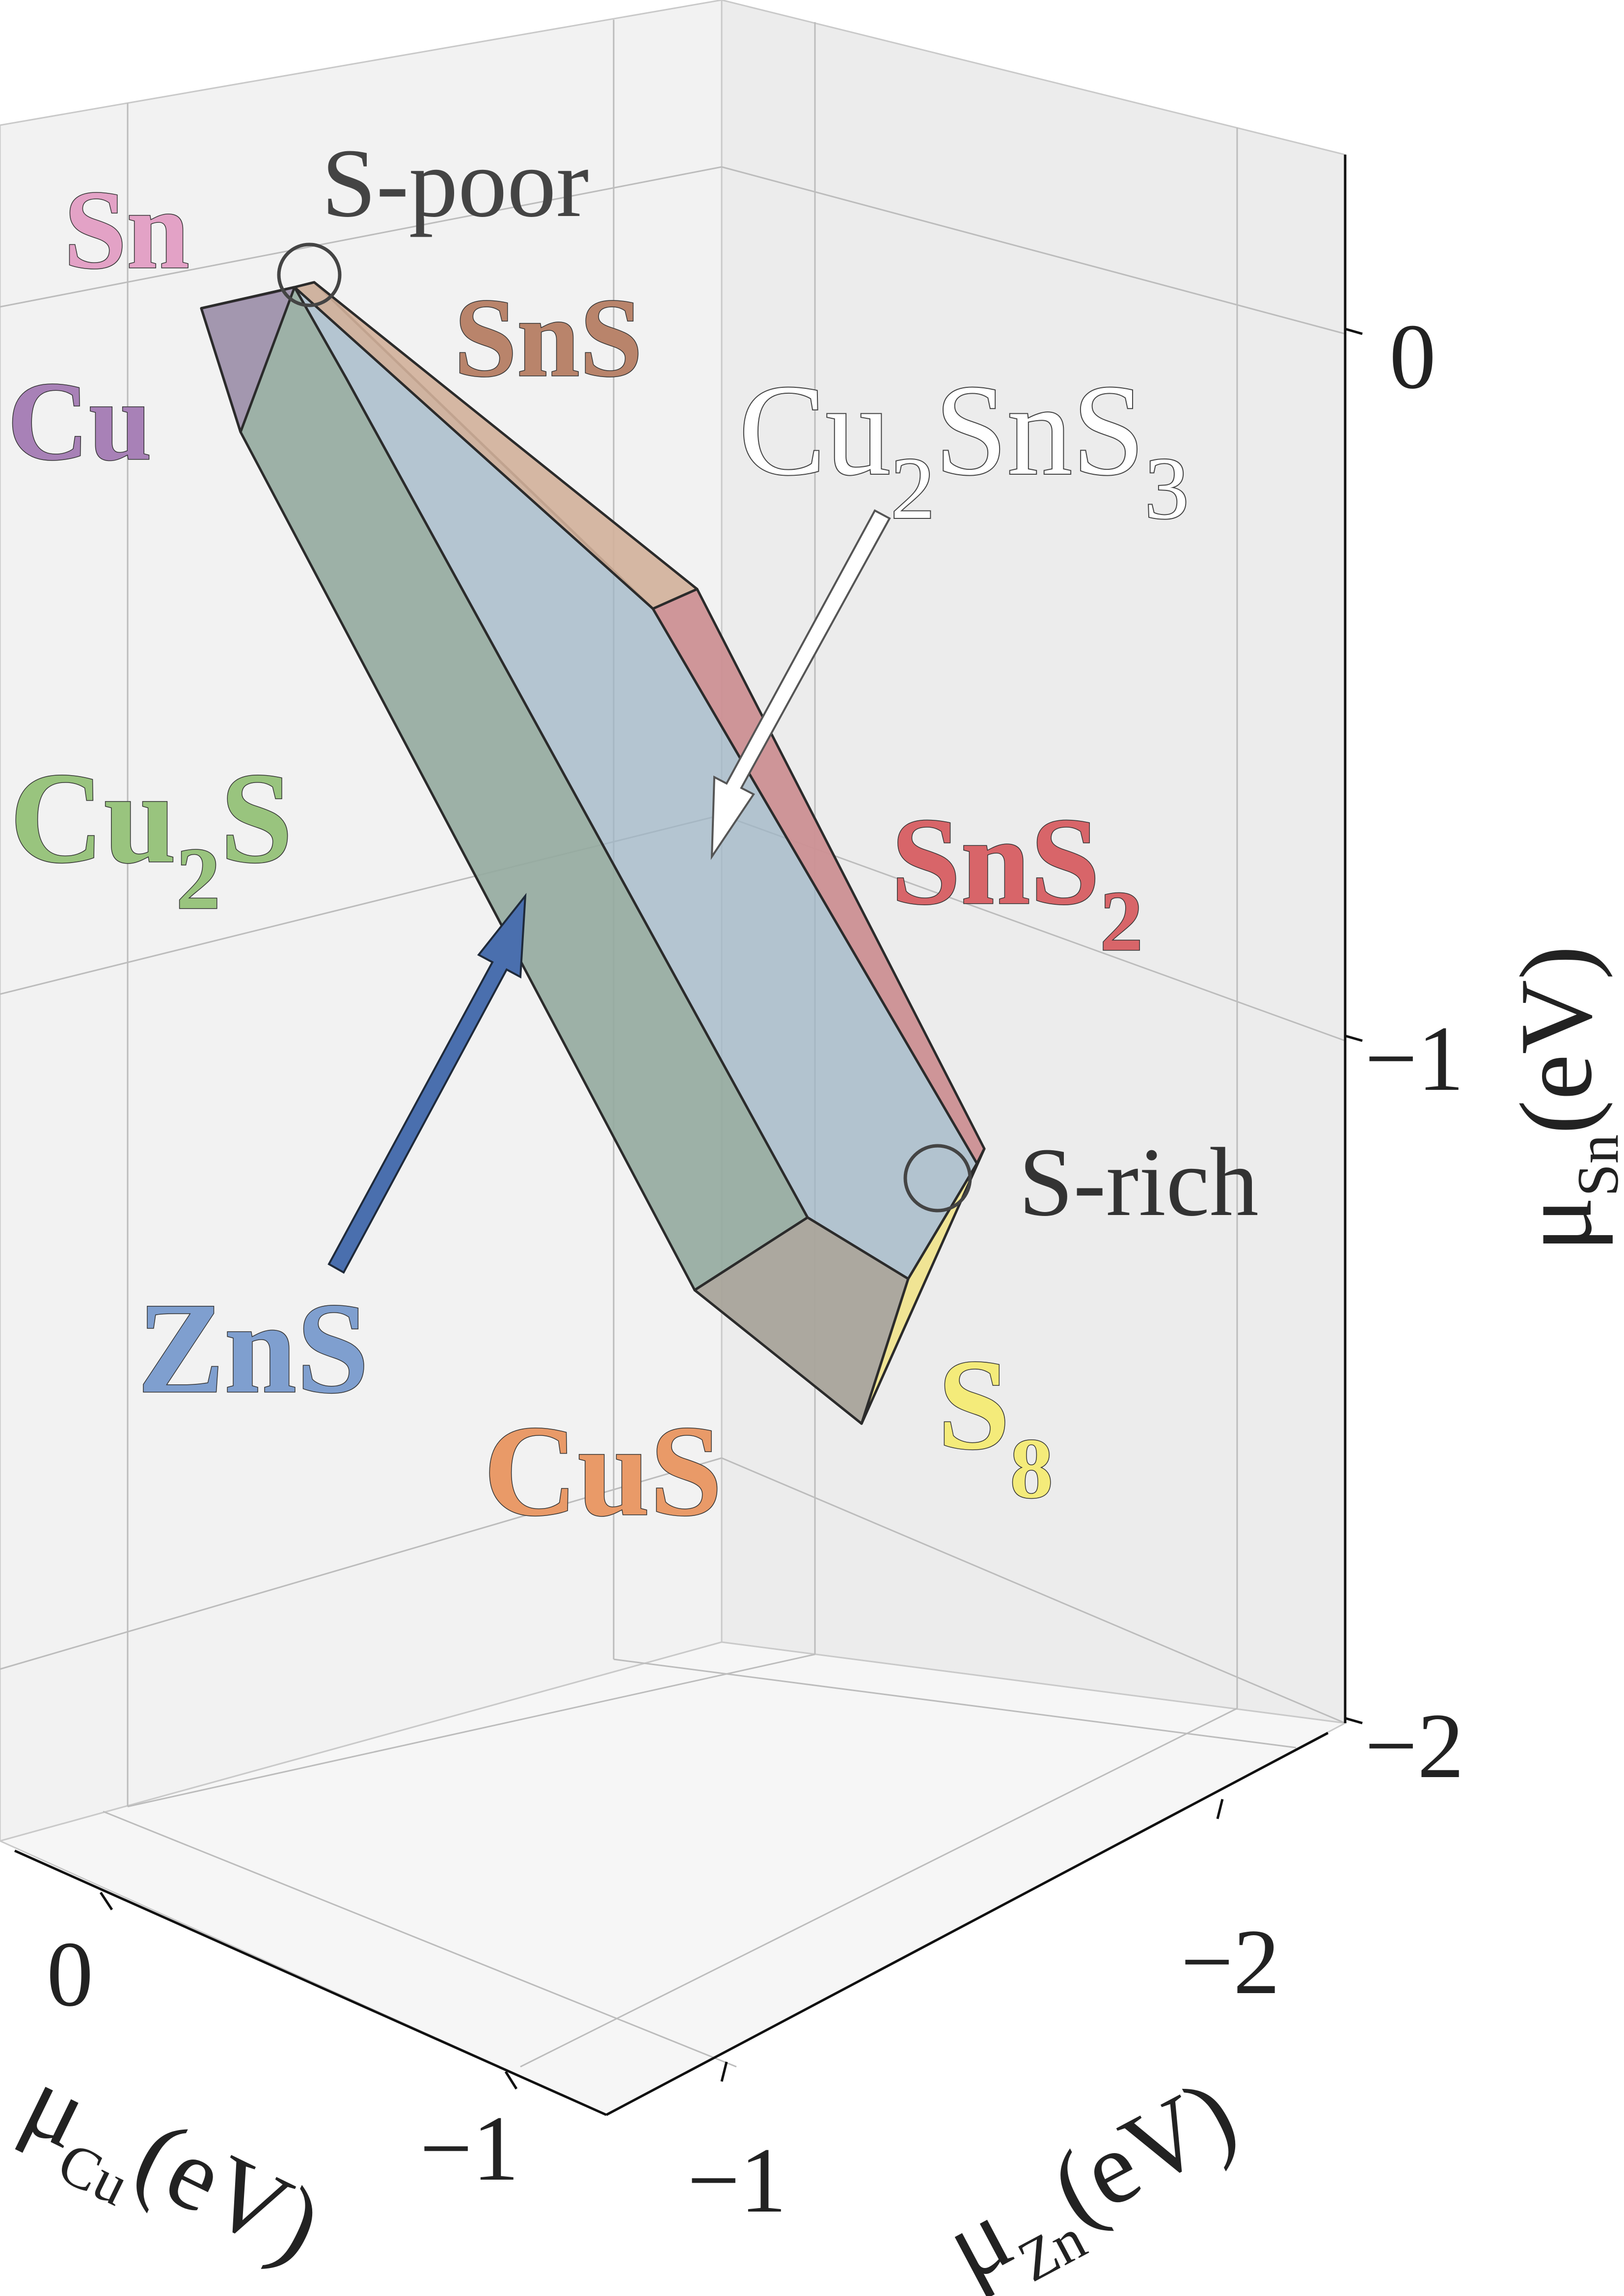 The height and width of the screenshot is (2296, 1624). Describe the element at coordinates (736, 2180) in the screenshot. I see `y-tick-label: −1` at that location.